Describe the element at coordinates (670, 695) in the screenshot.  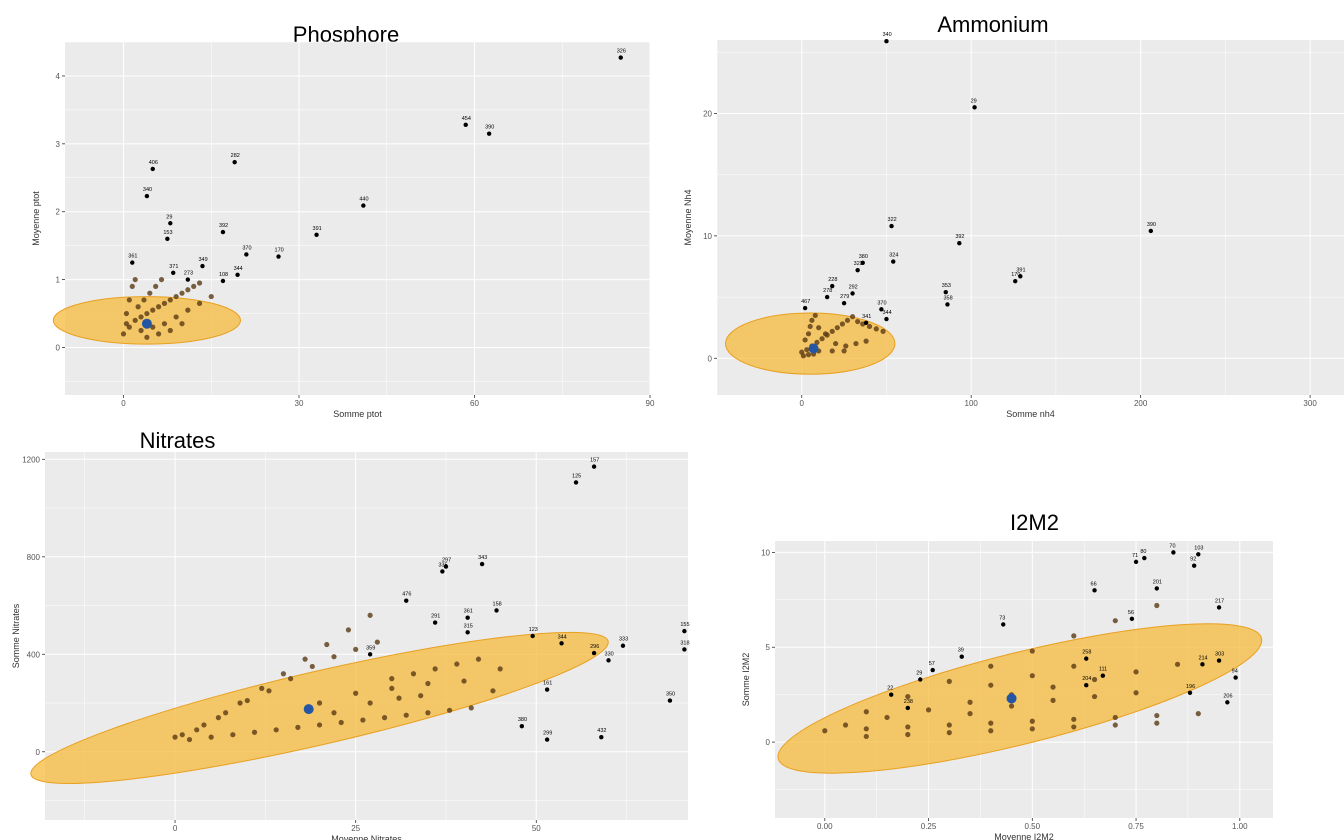
I see `point-label: 350` at that location.